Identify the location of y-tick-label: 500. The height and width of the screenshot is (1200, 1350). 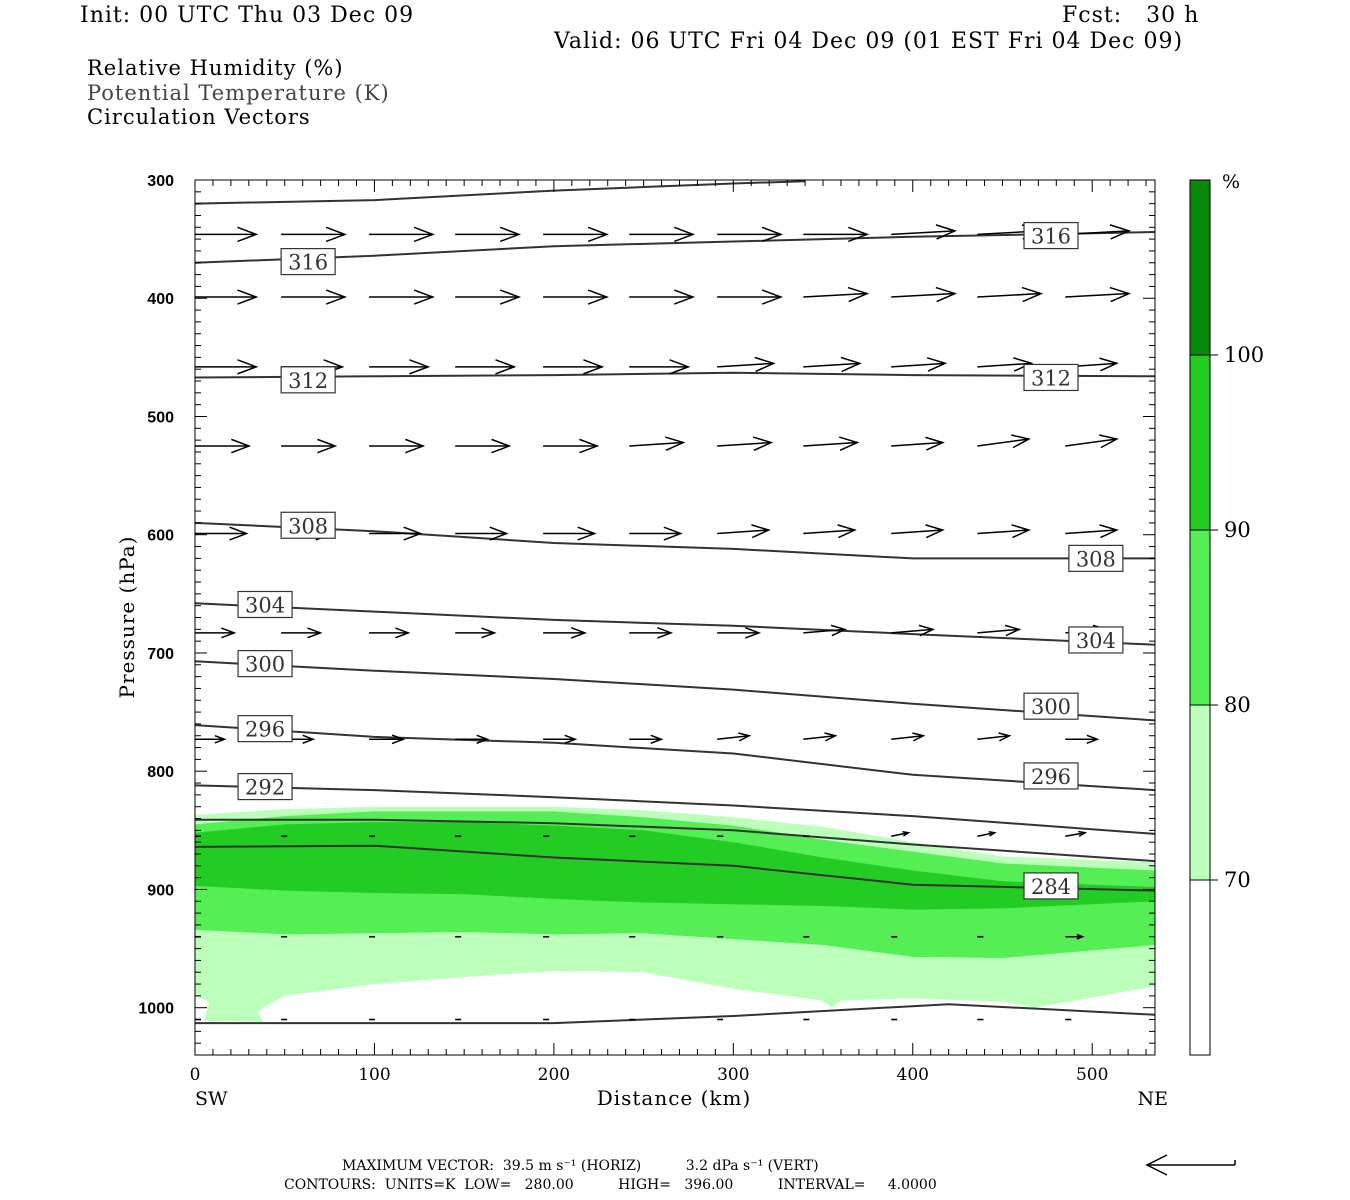
(160, 417).